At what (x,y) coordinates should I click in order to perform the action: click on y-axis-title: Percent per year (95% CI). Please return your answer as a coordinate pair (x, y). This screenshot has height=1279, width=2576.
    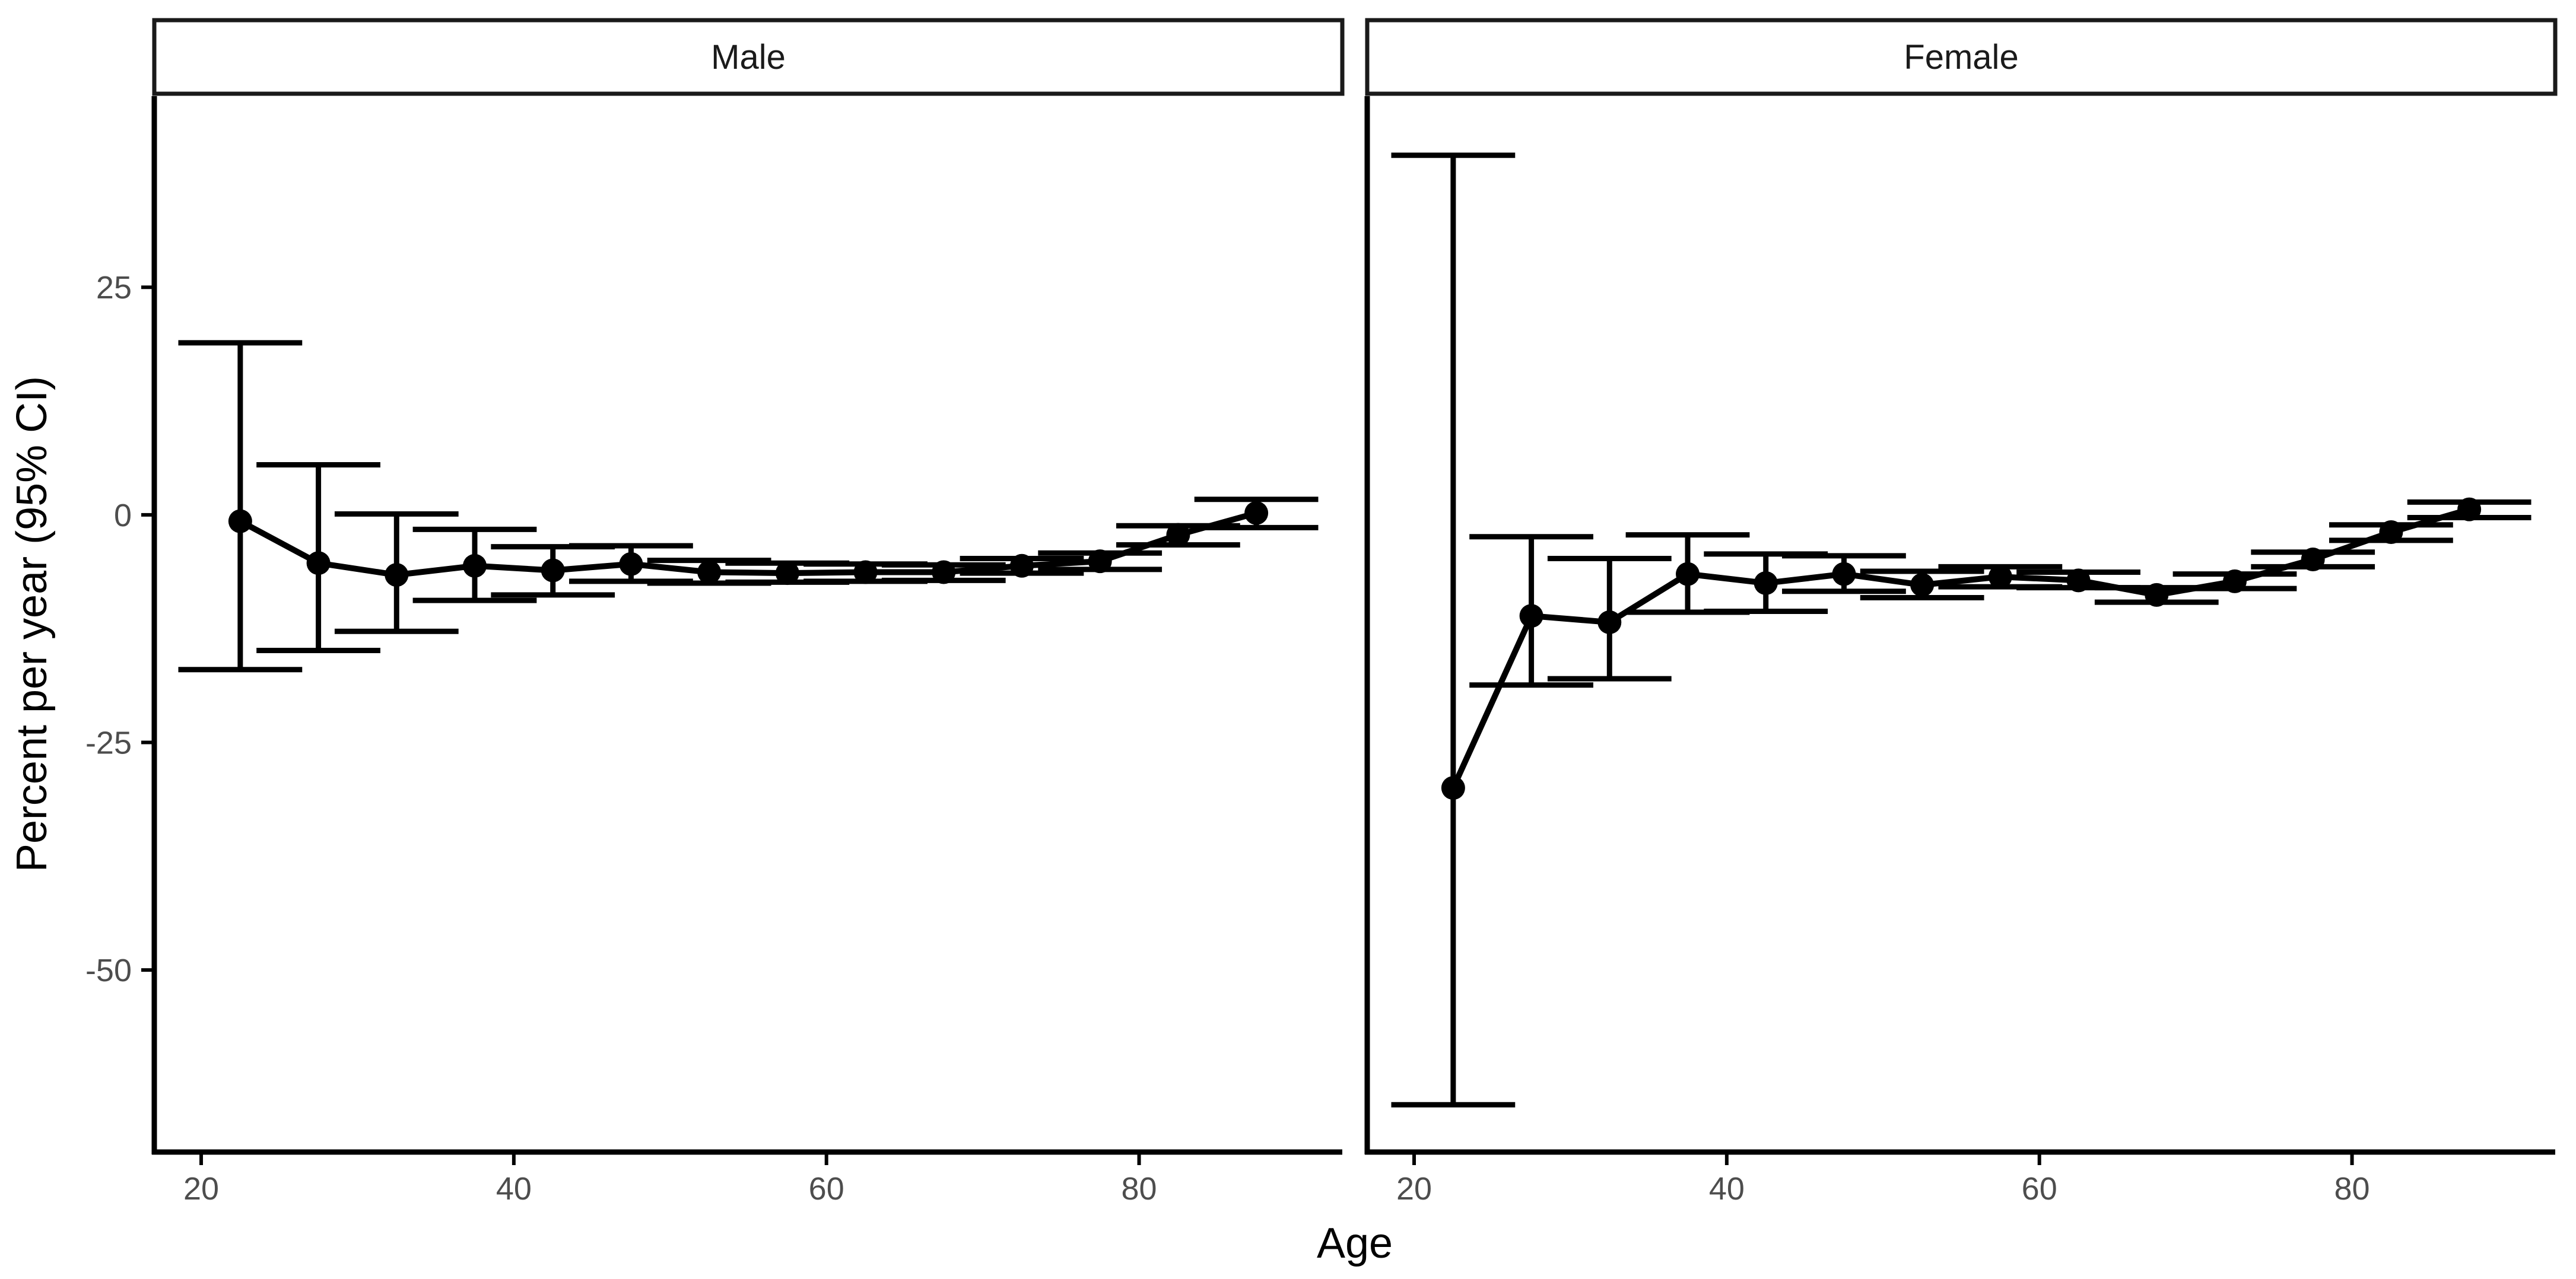
    Looking at the image, I should click on (32, 624).